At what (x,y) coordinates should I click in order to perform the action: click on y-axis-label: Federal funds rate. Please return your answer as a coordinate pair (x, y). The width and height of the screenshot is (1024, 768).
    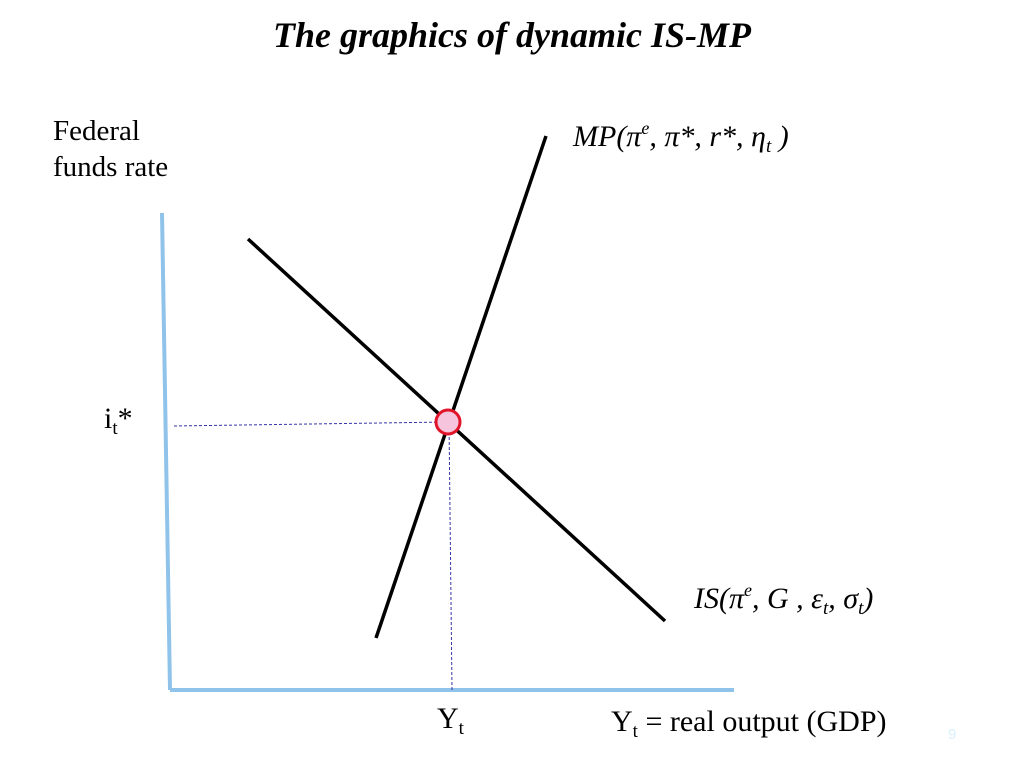
    Looking at the image, I should click on (110, 149).